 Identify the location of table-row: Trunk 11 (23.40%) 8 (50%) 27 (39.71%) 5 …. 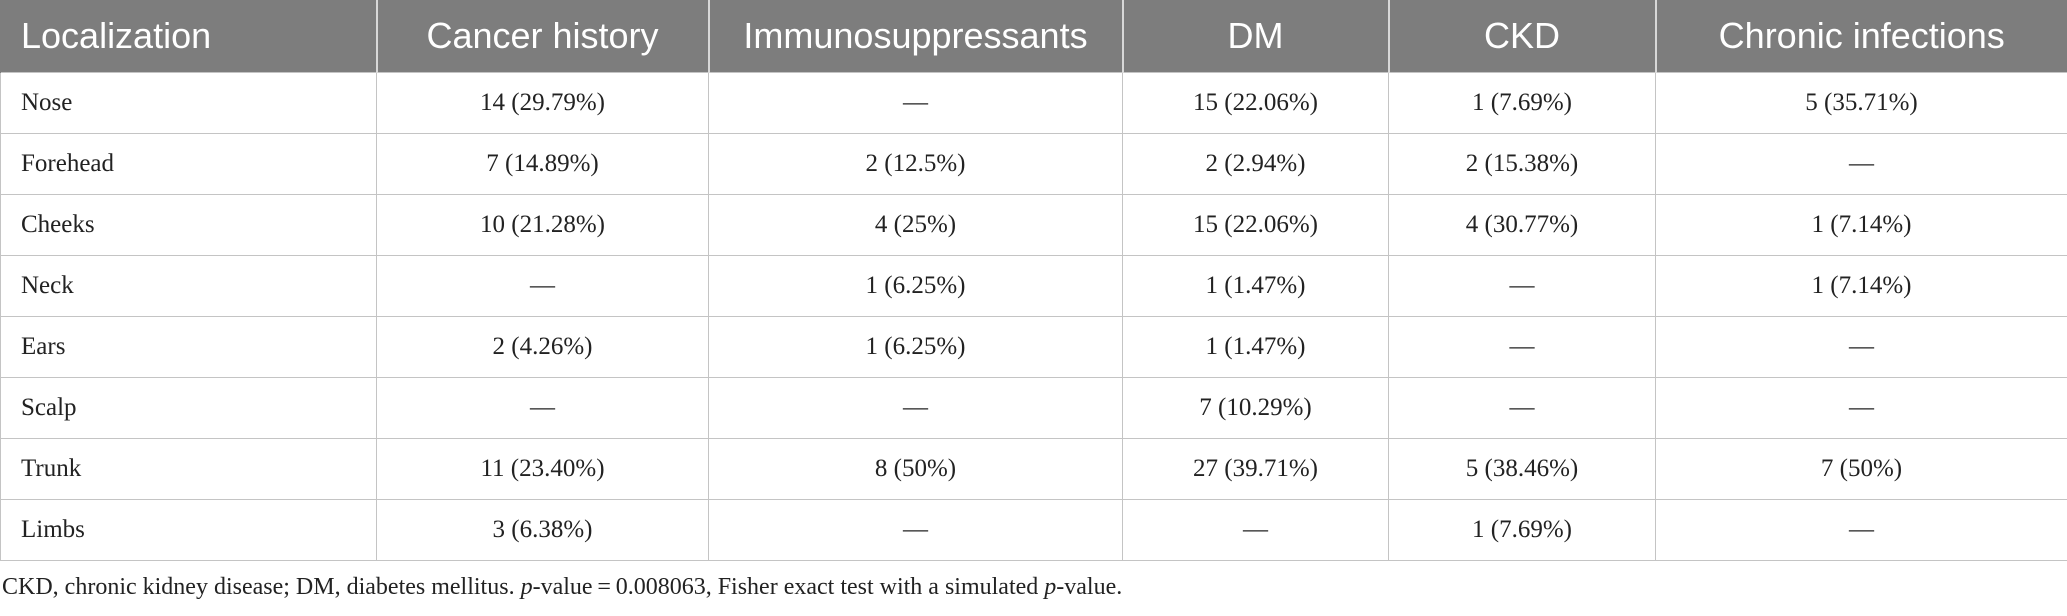
(1033, 469).